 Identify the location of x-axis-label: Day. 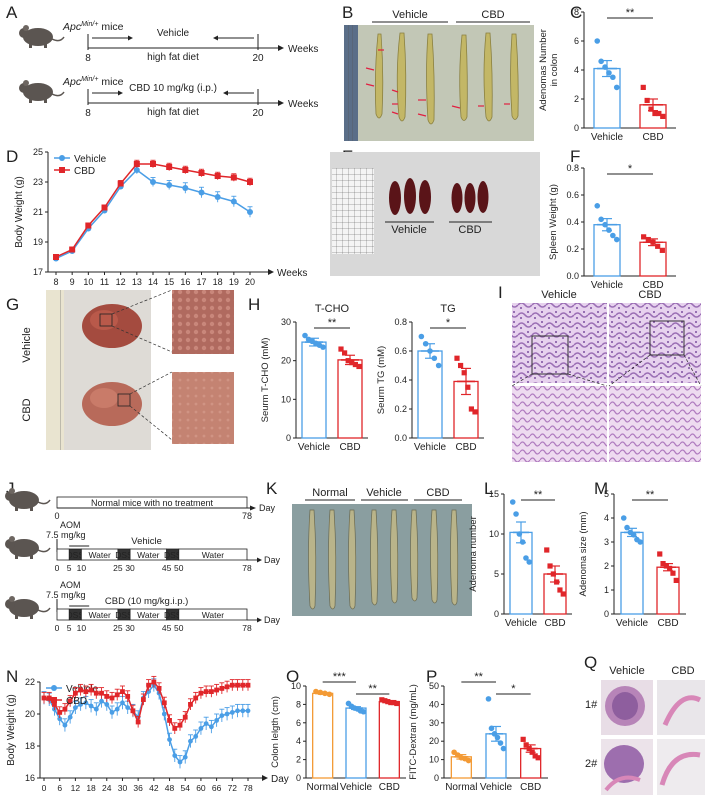
(280, 779).